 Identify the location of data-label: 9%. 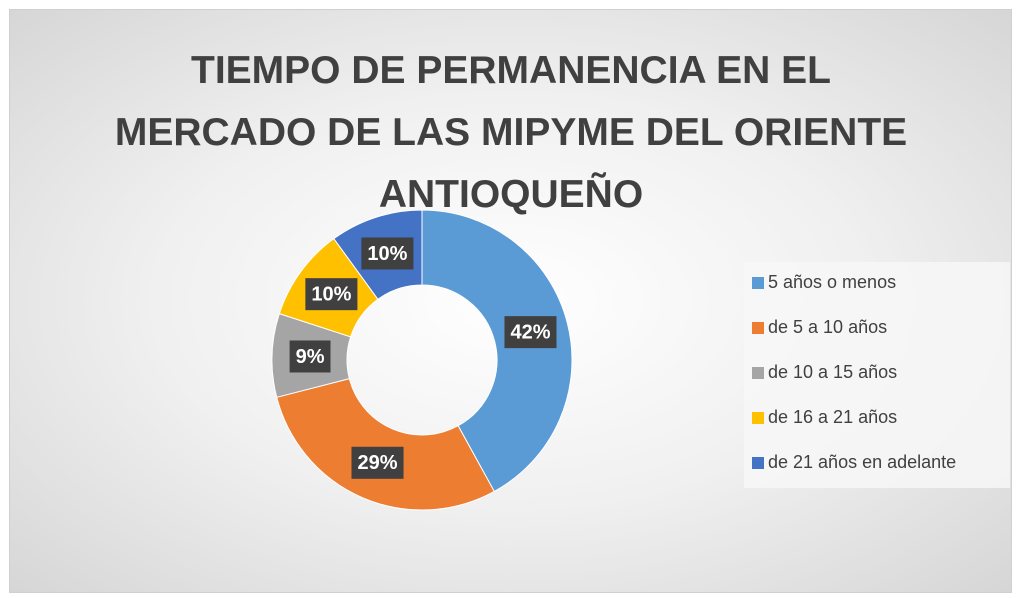
(310, 357).